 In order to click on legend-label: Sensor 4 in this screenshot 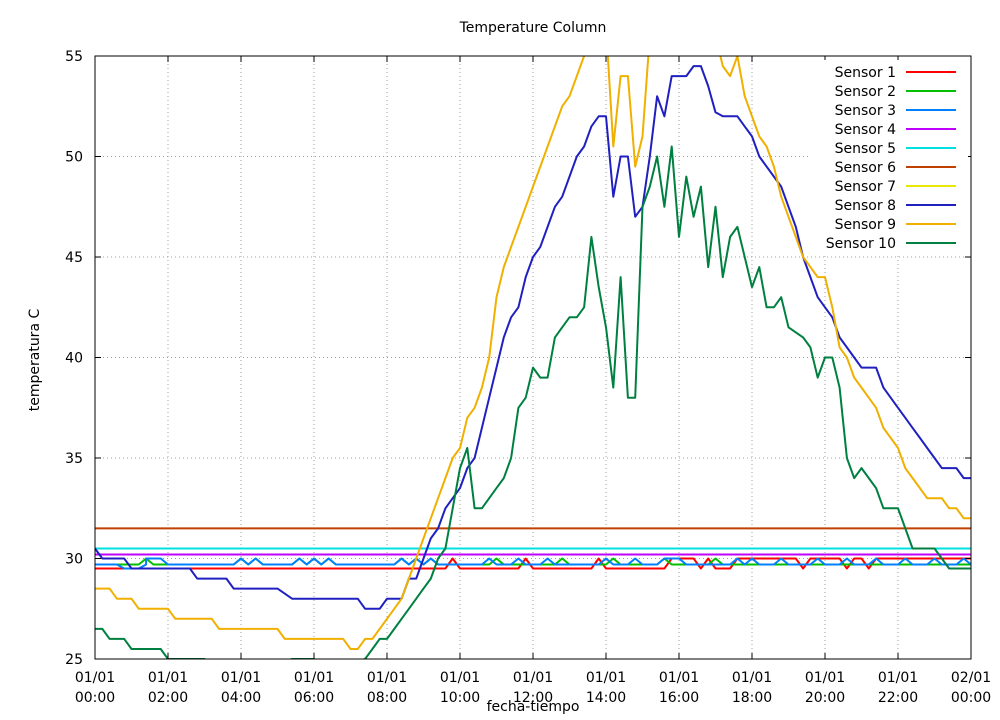, I will do `click(865, 130)`.